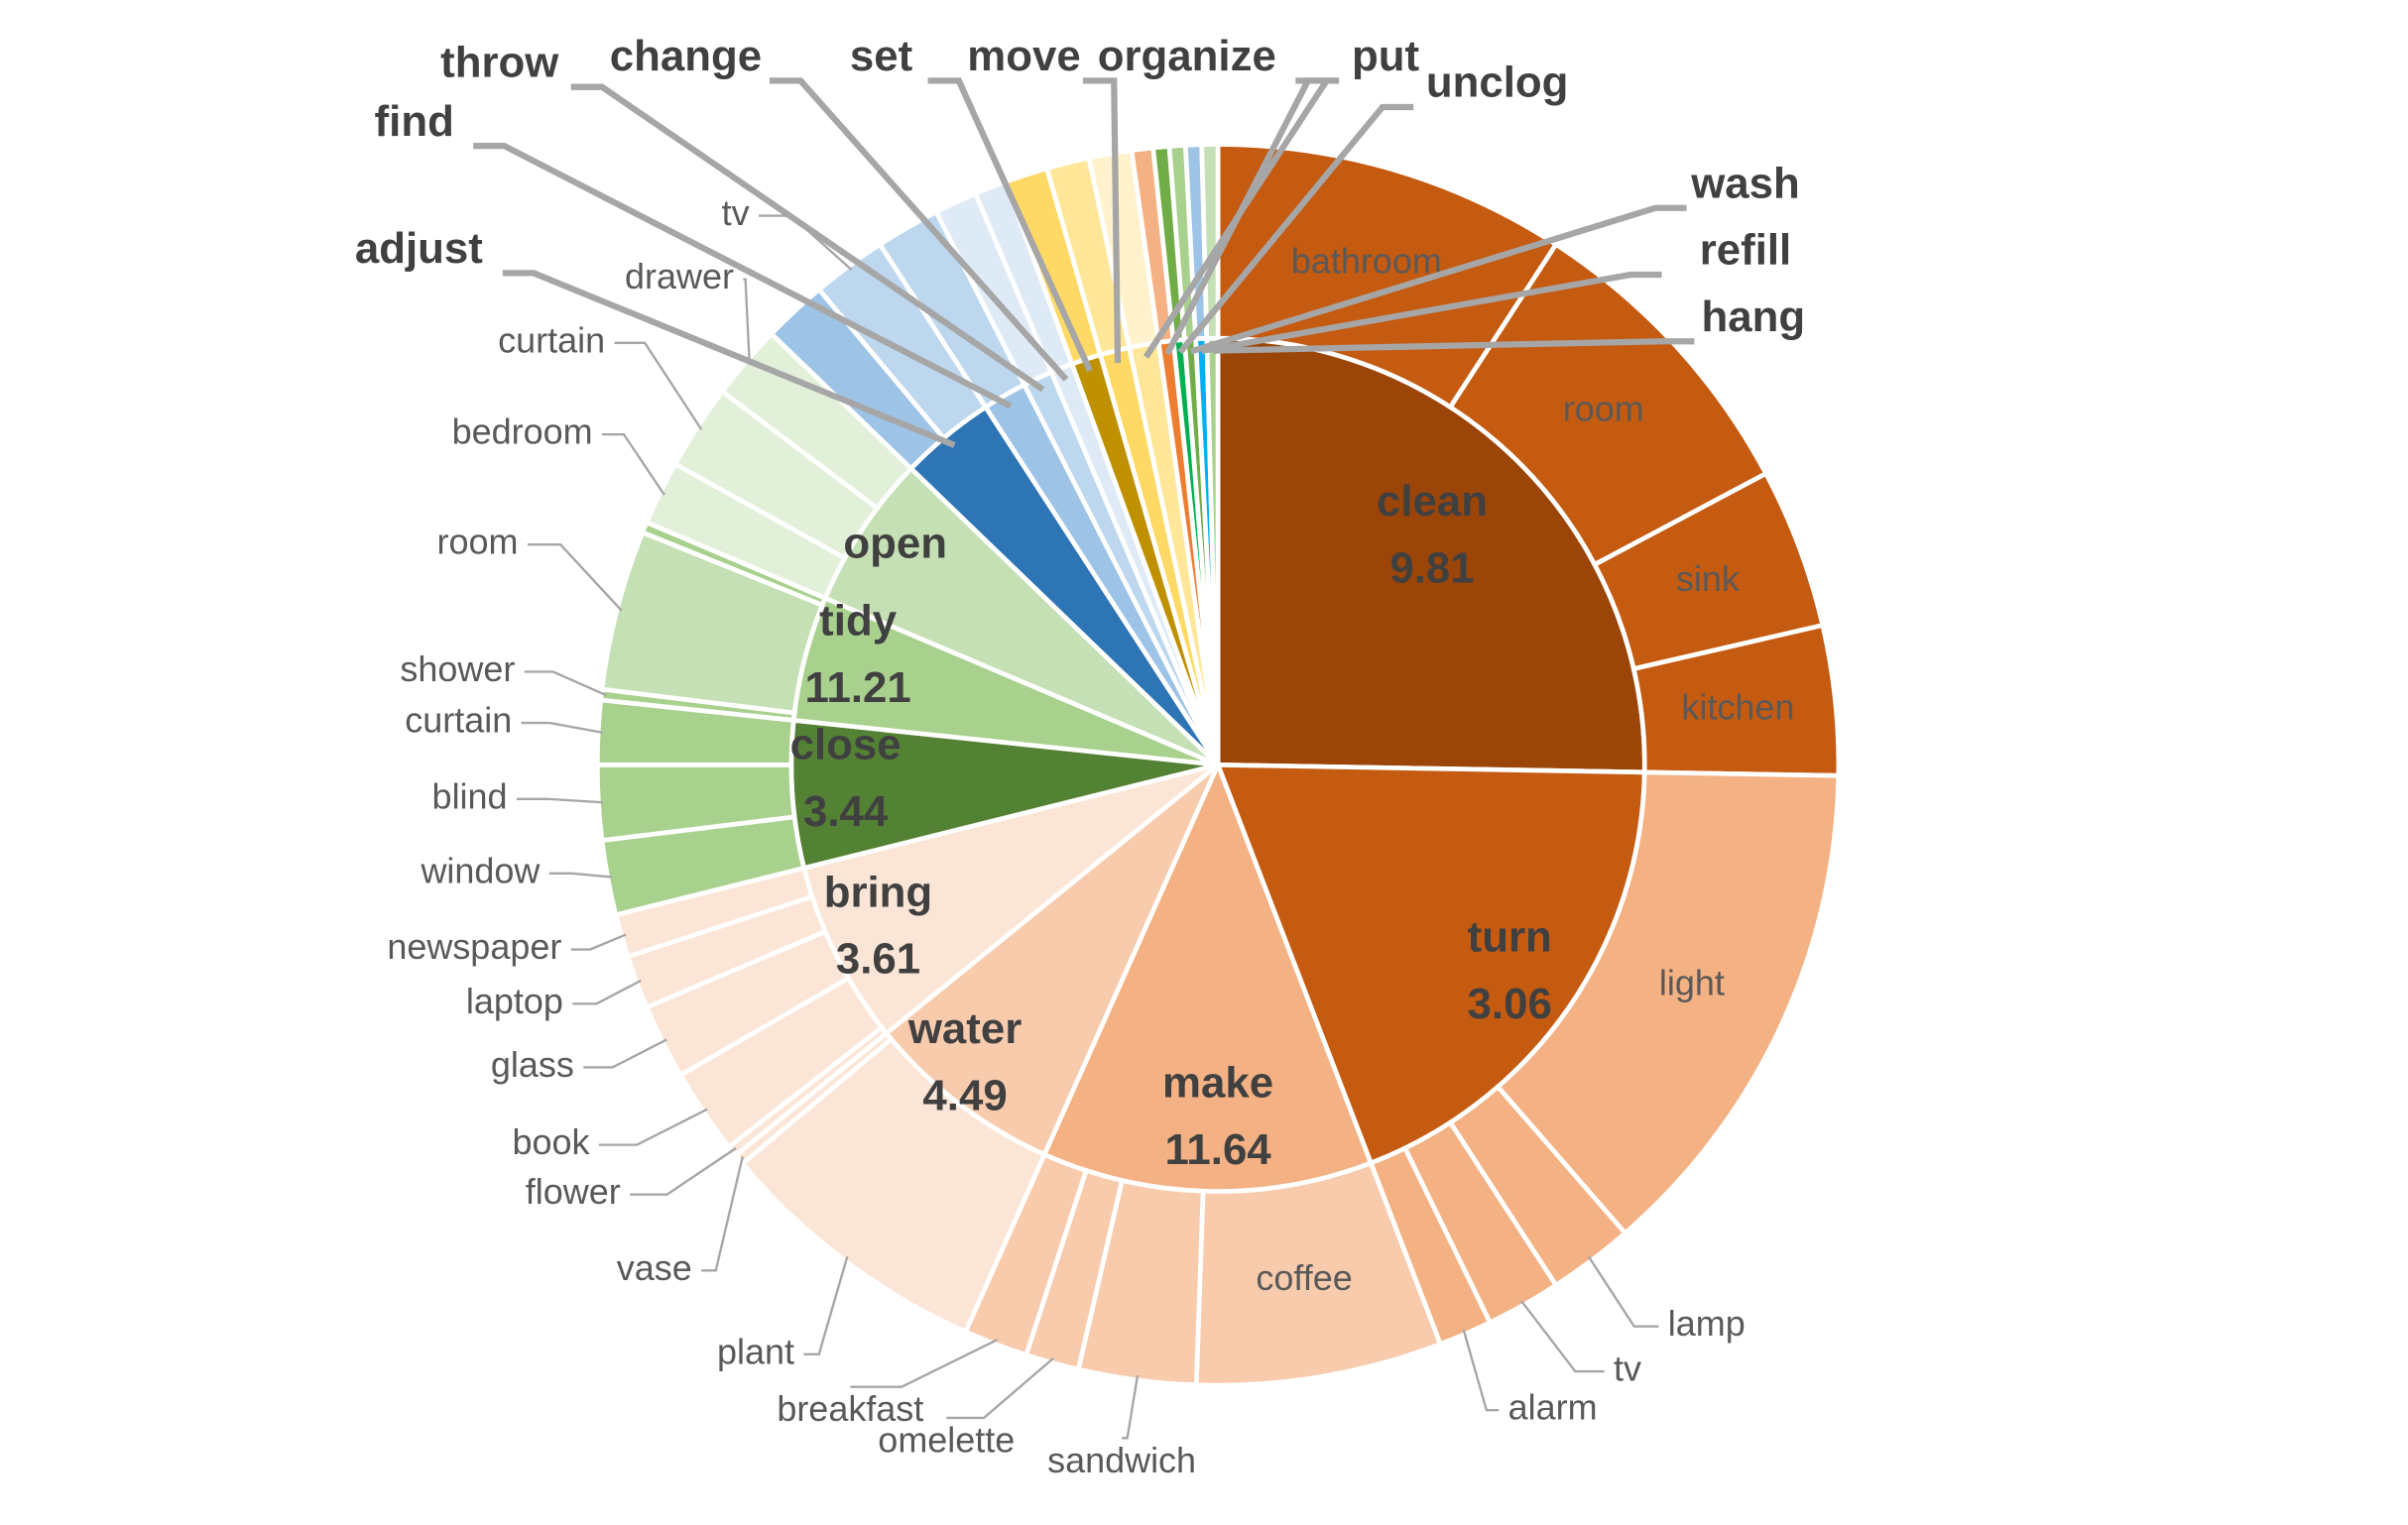 This screenshot has height=1525, width=2408. Describe the element at coordinates (419, 248) in the screenshot. I see `inner-label: adjust` at that location.